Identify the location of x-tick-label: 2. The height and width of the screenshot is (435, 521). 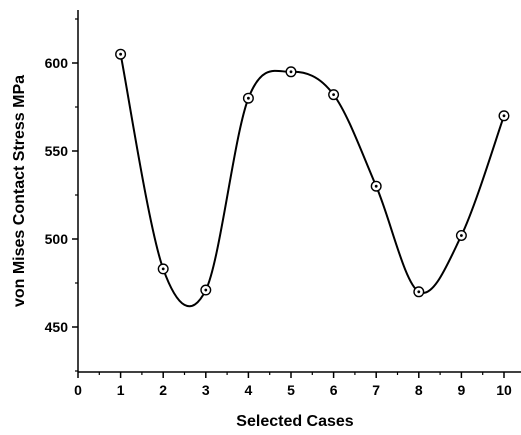
(163, 390).